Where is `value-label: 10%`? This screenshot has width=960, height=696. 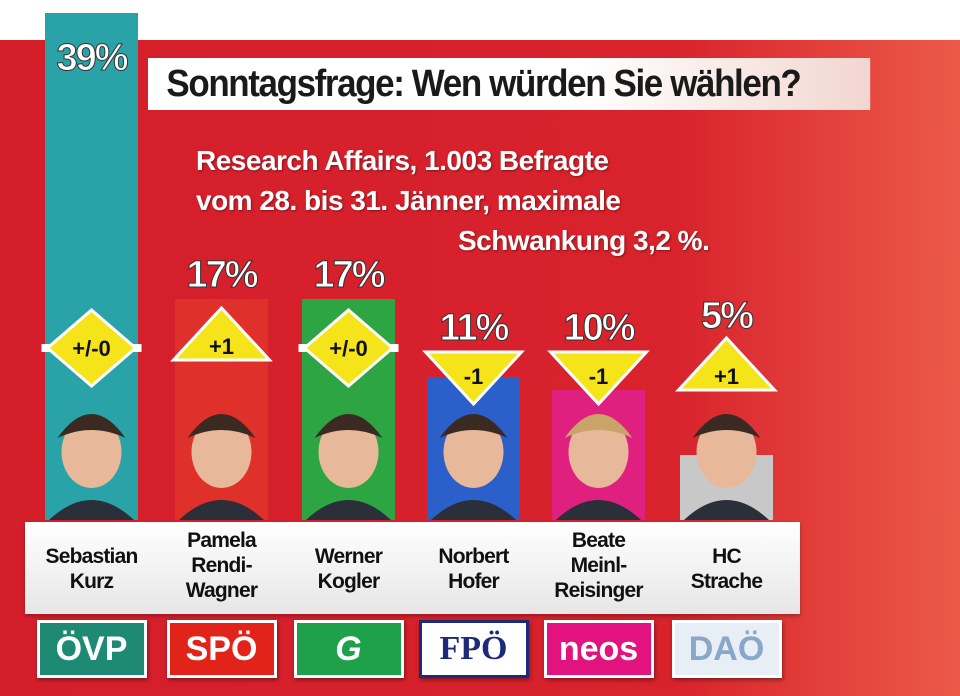
value-label: 10% is located at coordinates (598, 328).